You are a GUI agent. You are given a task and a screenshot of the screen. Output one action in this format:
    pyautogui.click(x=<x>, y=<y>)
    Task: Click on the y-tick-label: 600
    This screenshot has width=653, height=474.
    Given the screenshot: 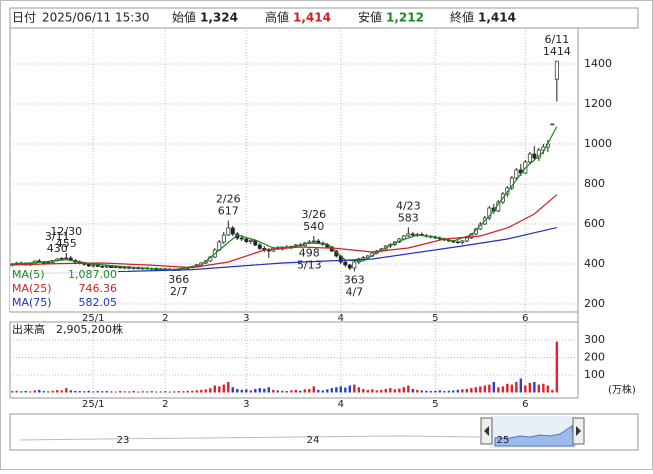 What is the action you would take?
    pyautogui.click(x=594, y=223)
    